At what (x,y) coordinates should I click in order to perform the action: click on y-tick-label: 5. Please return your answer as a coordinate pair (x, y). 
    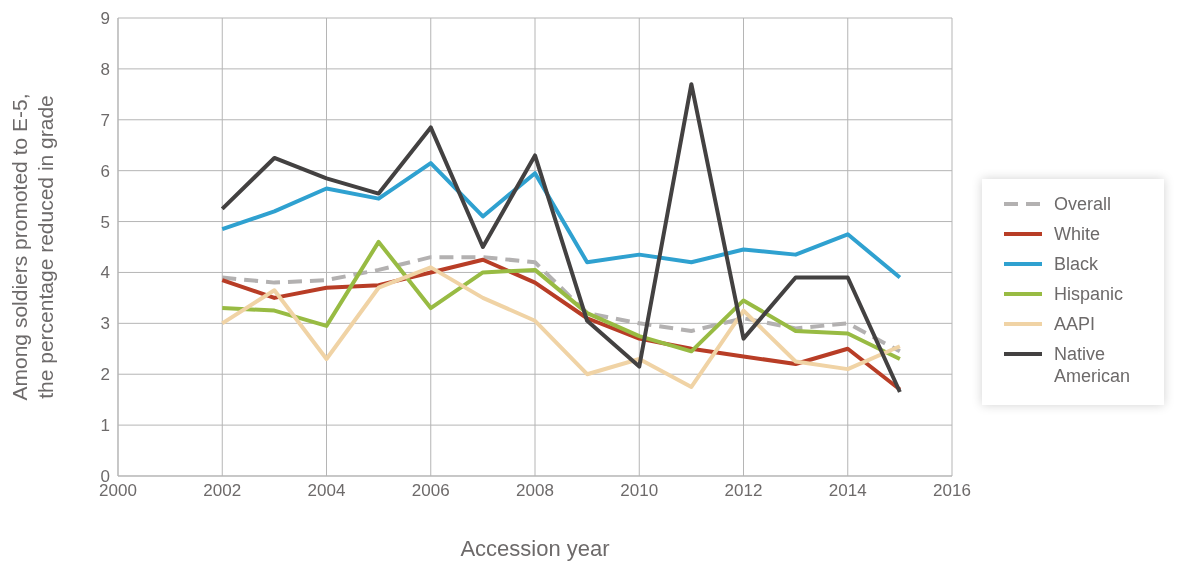
    Looking at the image, I should click on (105, 222).